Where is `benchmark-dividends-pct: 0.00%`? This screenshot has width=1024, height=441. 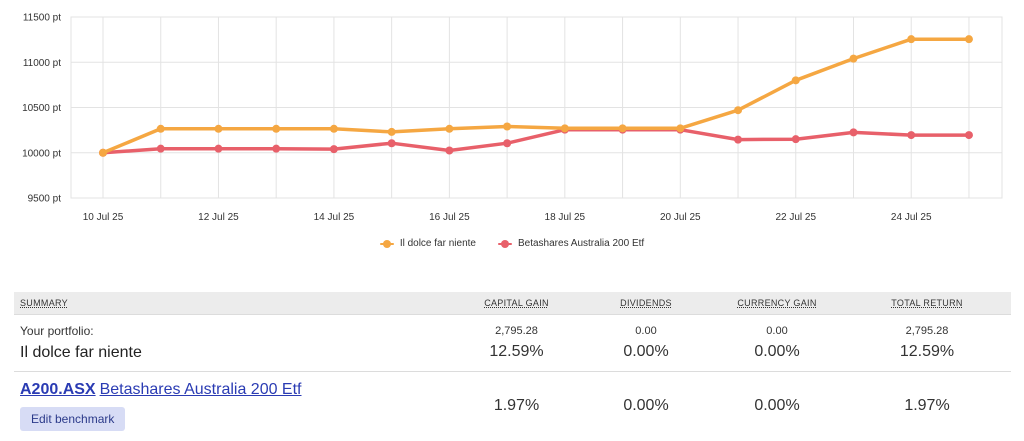
benchmark-dividends-pct: 0.00% is located at coordinates (646, 405).